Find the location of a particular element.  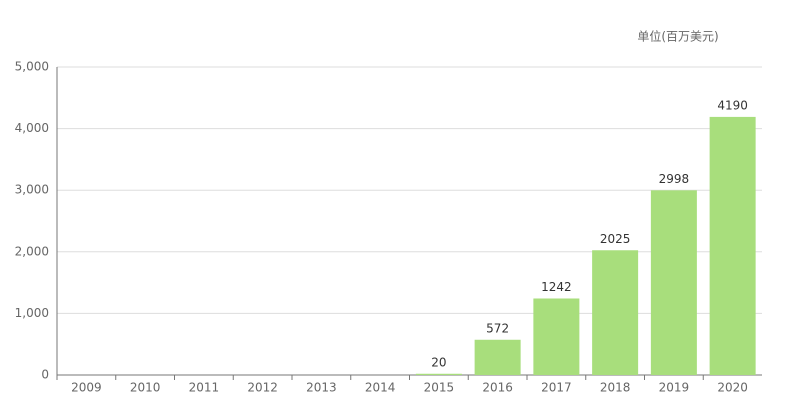

y-tick-label: 1,000 is located at coordinates (32, 313).